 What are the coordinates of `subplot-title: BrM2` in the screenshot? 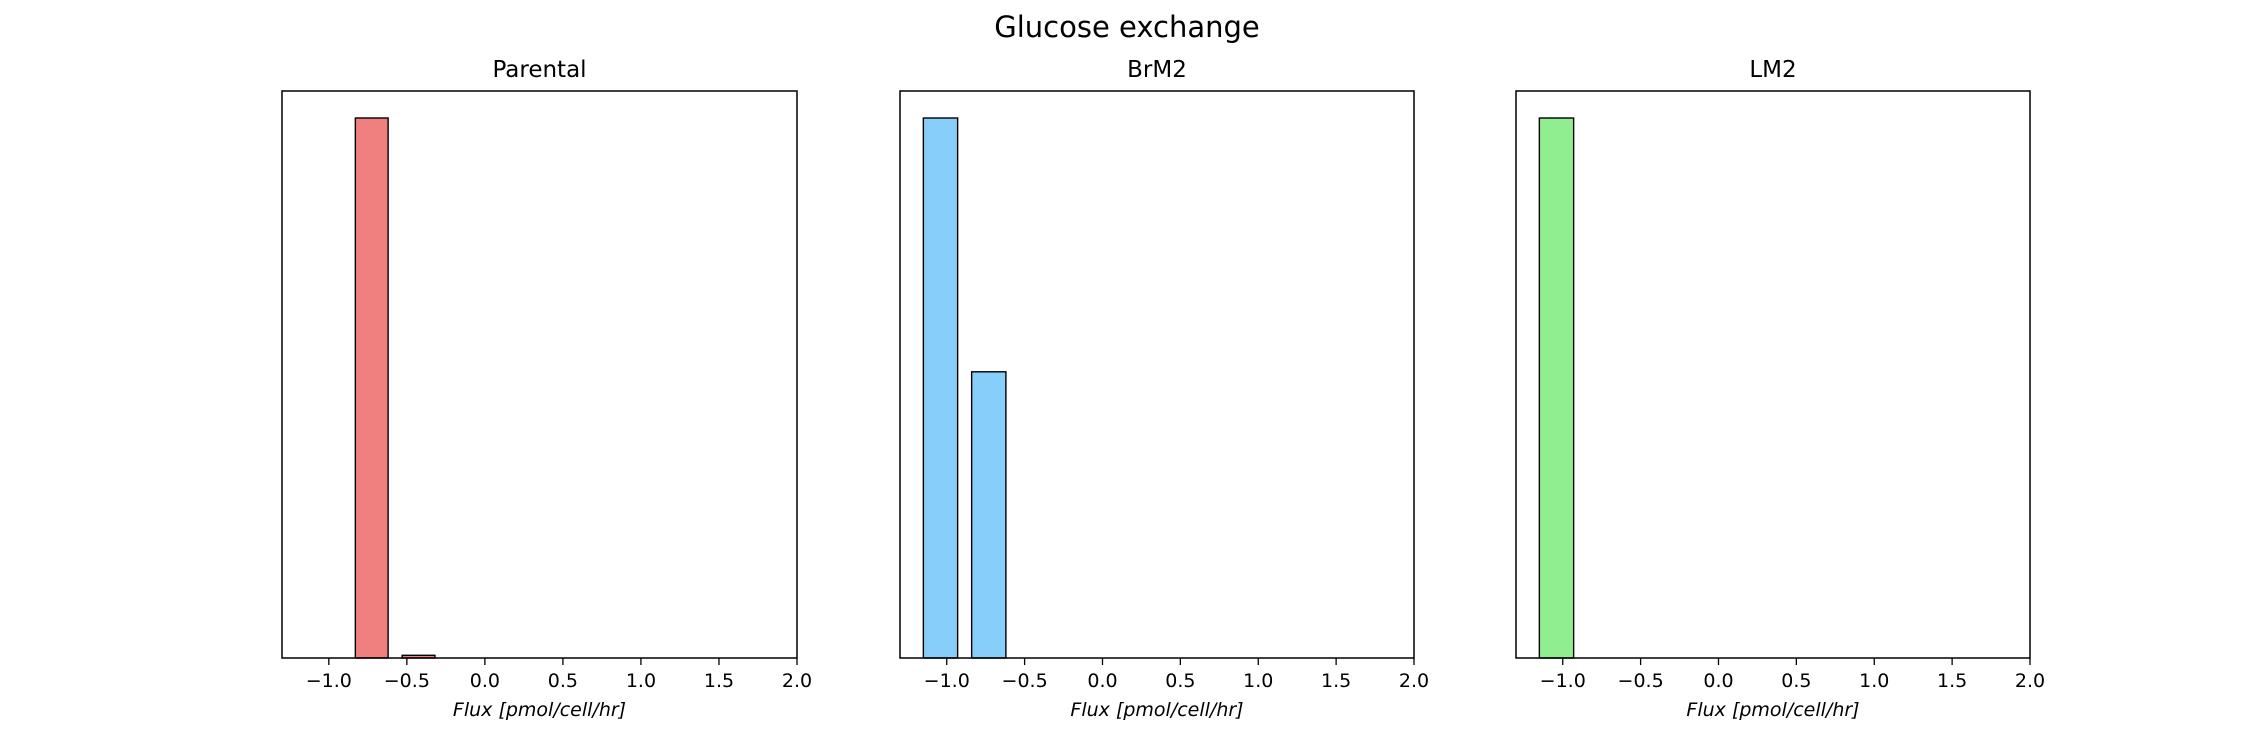 It's located at (1157, 70).